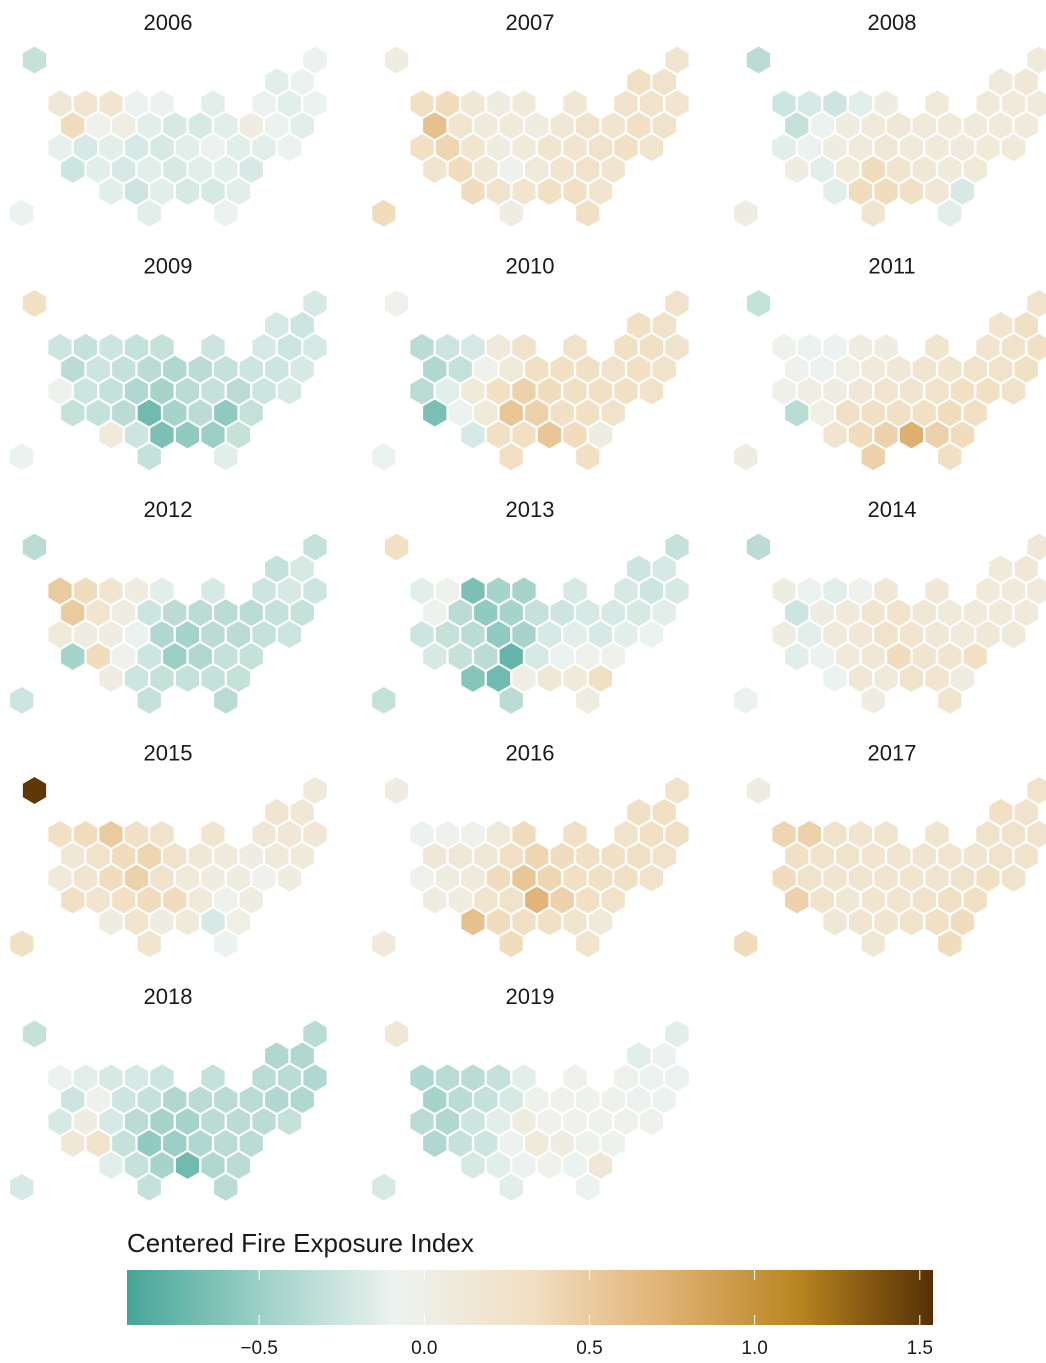  Describe the element at coordinates (168, 509) in the screenshot. I see `panel-title: 2012` at that location.